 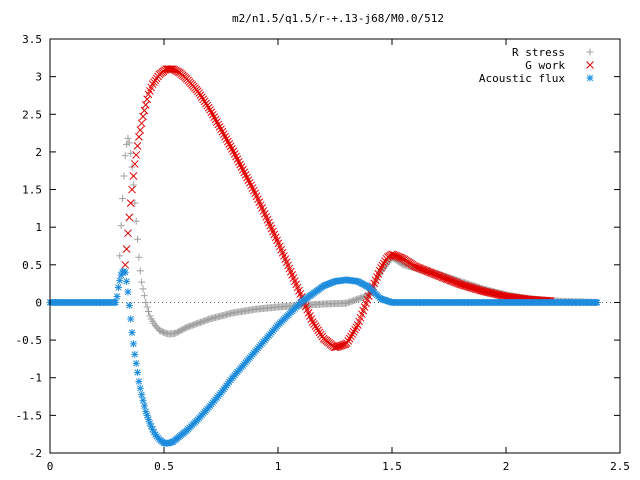 I want to click on y-tick-label: 3.5, so click(x=32, y=39).